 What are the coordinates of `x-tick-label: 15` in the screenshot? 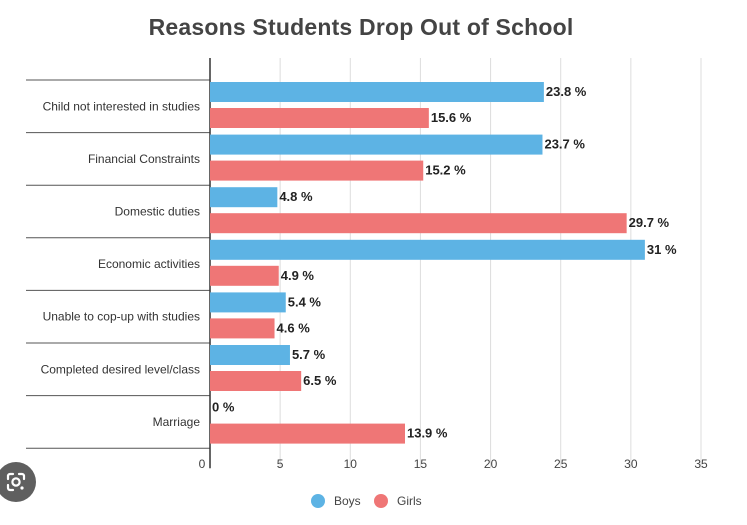 It's located at (421, 464).